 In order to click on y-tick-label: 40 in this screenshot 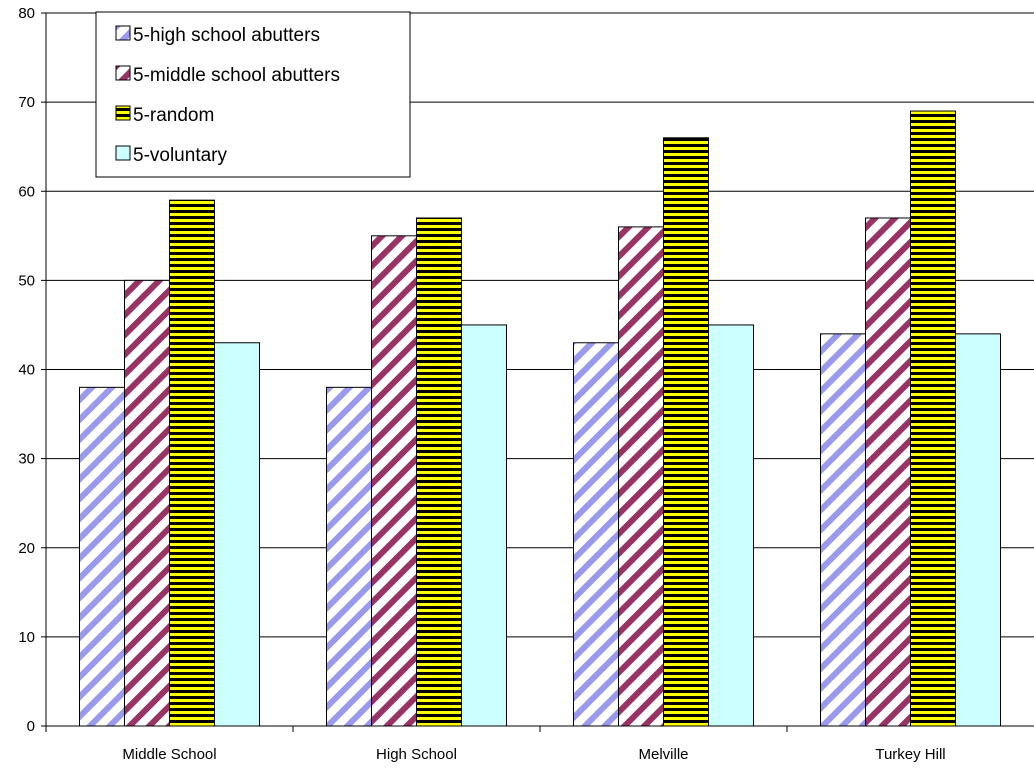, I will do `click(26, 370)`.